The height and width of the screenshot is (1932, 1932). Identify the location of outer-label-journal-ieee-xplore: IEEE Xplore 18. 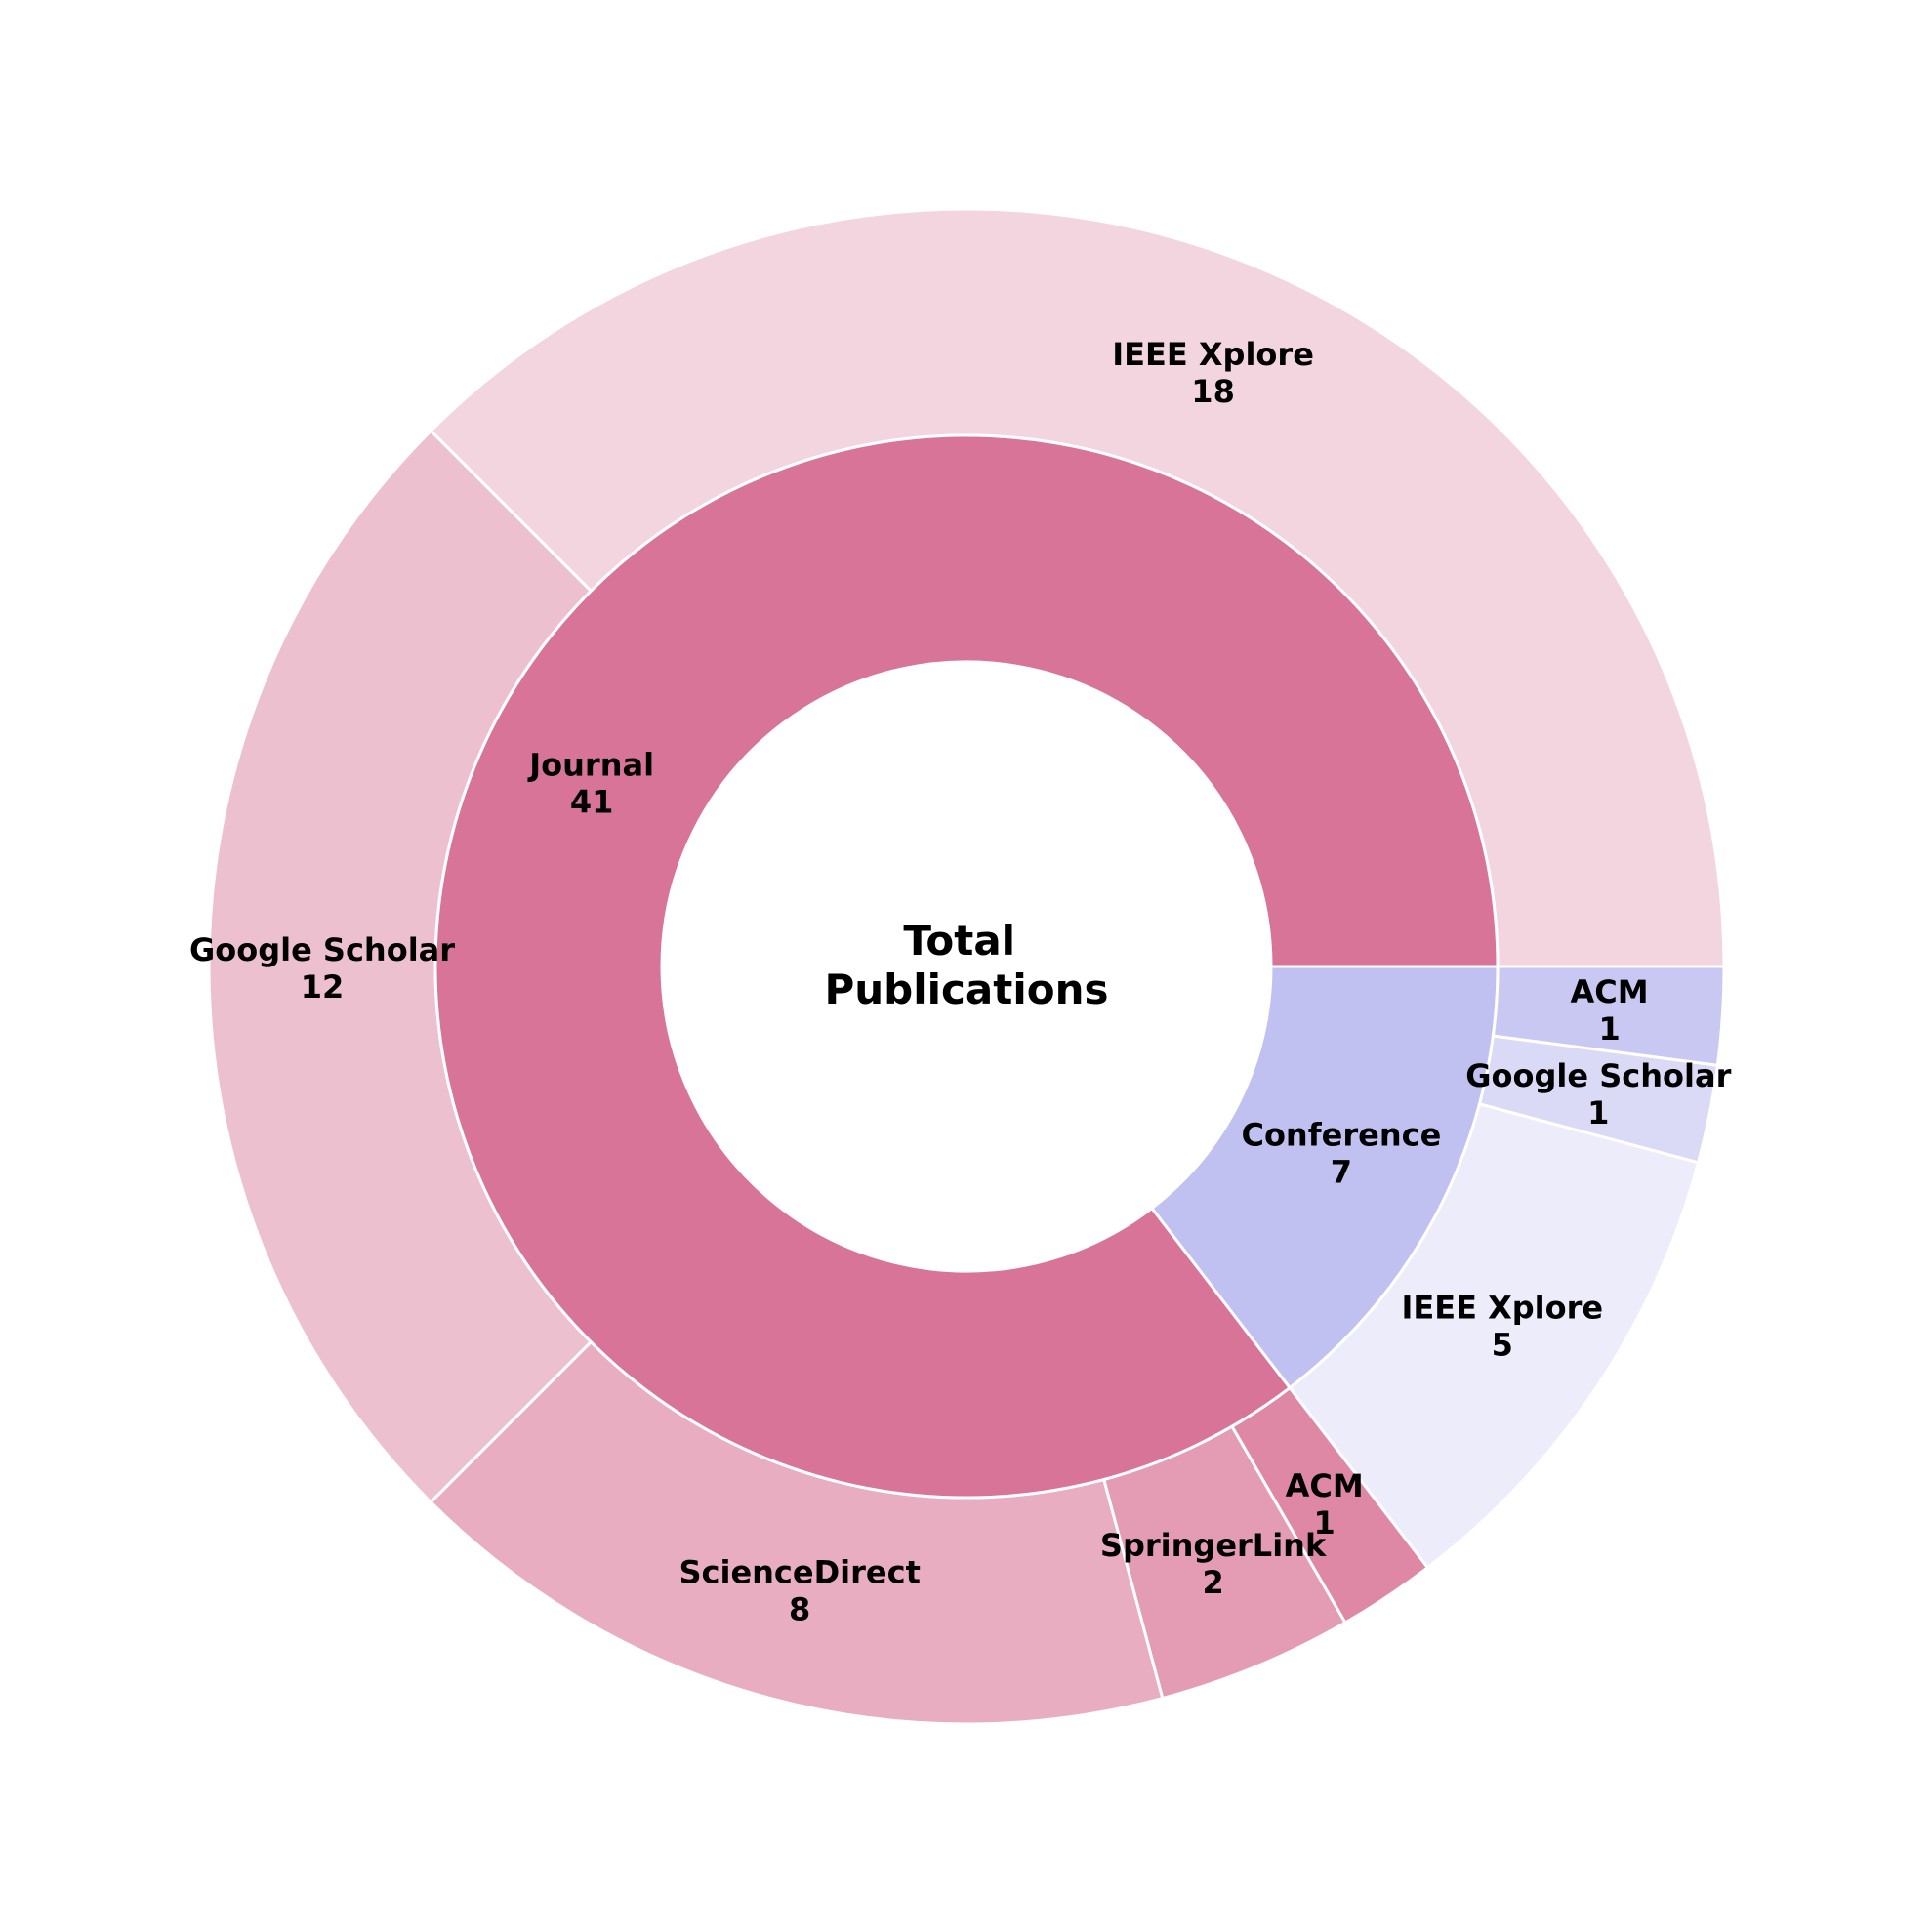
(1213, 373).